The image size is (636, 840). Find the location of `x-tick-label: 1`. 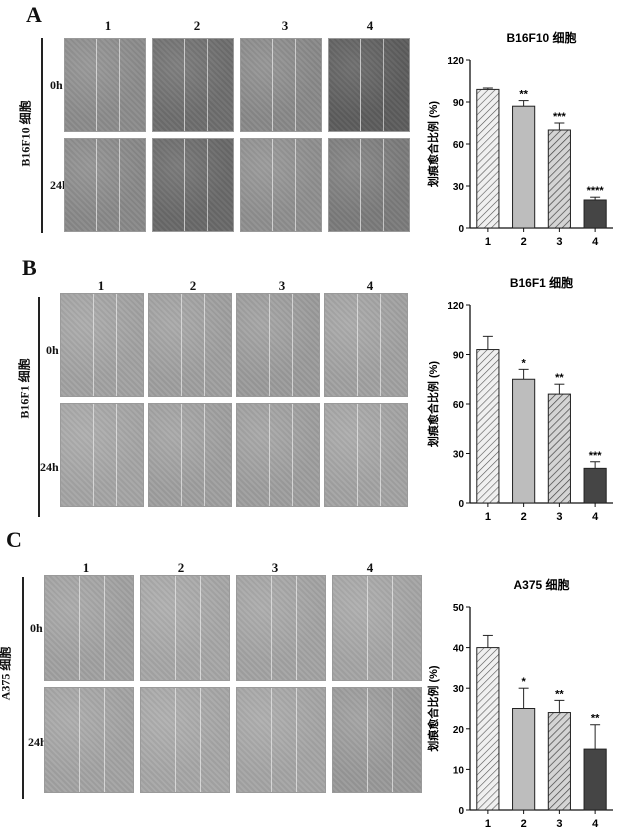

x-tick-label: 1 is located at coordinates (488, 517).